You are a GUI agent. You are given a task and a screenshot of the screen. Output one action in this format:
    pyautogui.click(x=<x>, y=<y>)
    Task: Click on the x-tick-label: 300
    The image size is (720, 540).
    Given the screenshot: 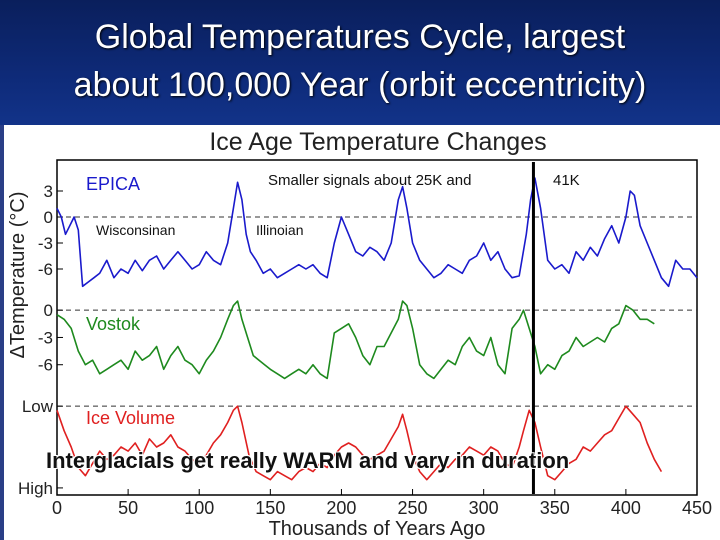 What is the action you would take?
    pyautogui.click(x=484, y=508)
    